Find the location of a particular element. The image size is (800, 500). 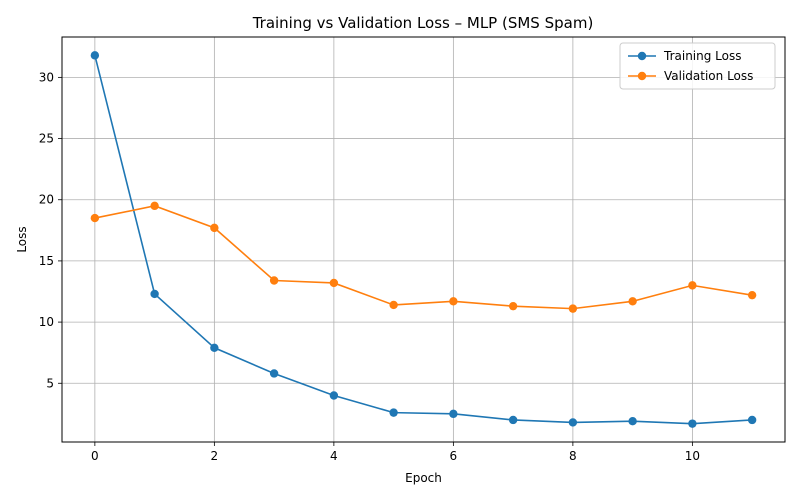

legend: Training Loss Validation Loss is located at coordinates (697, 66).